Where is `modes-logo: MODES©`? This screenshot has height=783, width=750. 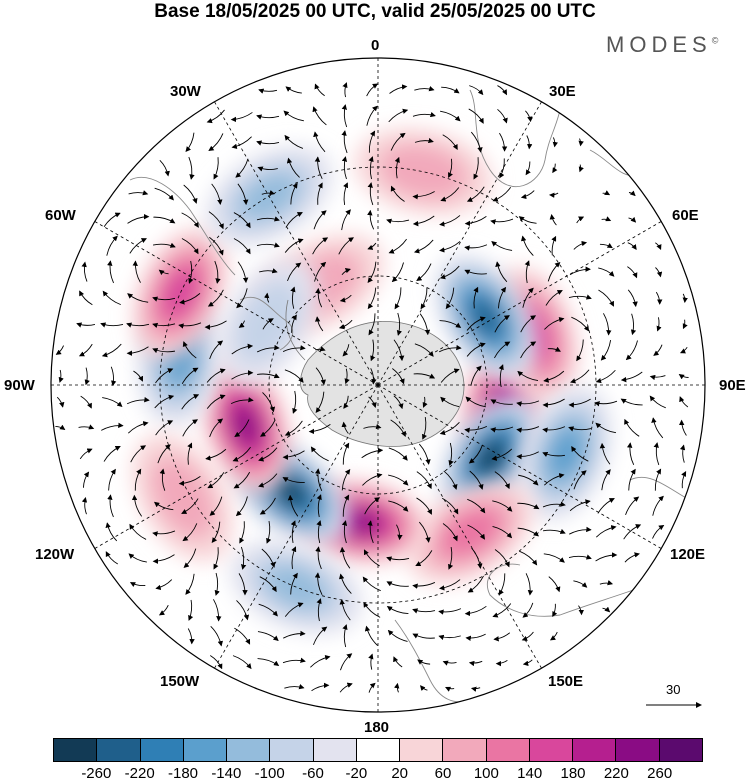 modes-logo: MODES© is located at coordinates (662, 45).